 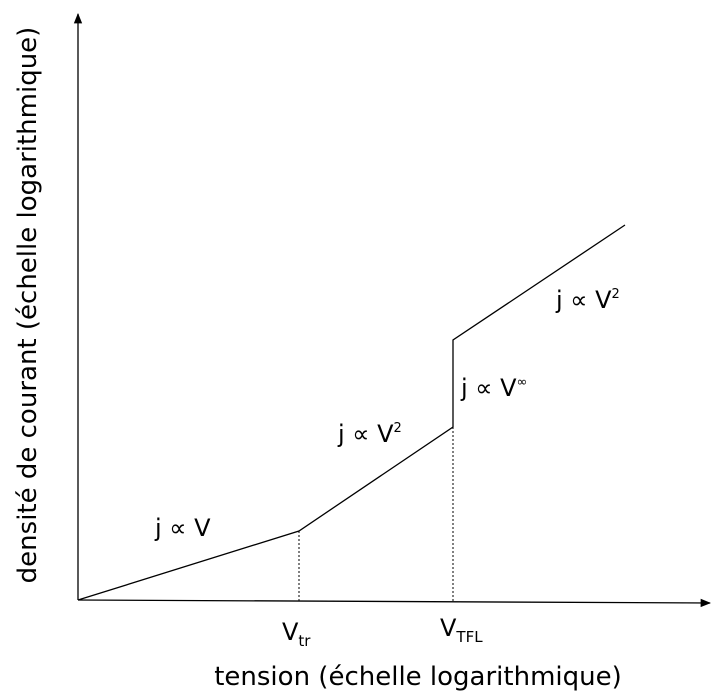 I want to click on region-label: j ∝ V∞, so click(x=493, y=388).